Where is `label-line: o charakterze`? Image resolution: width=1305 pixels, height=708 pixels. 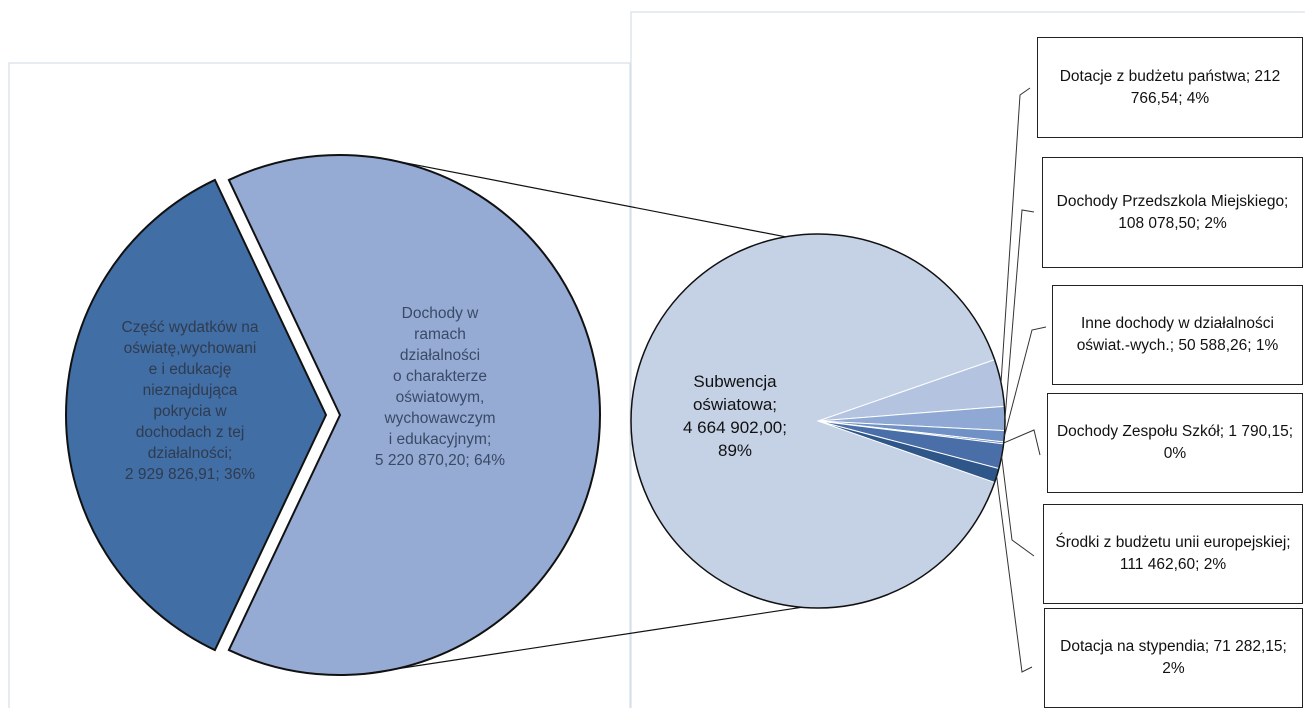 label-line: o charakterze is located at coordinates (440, 376).